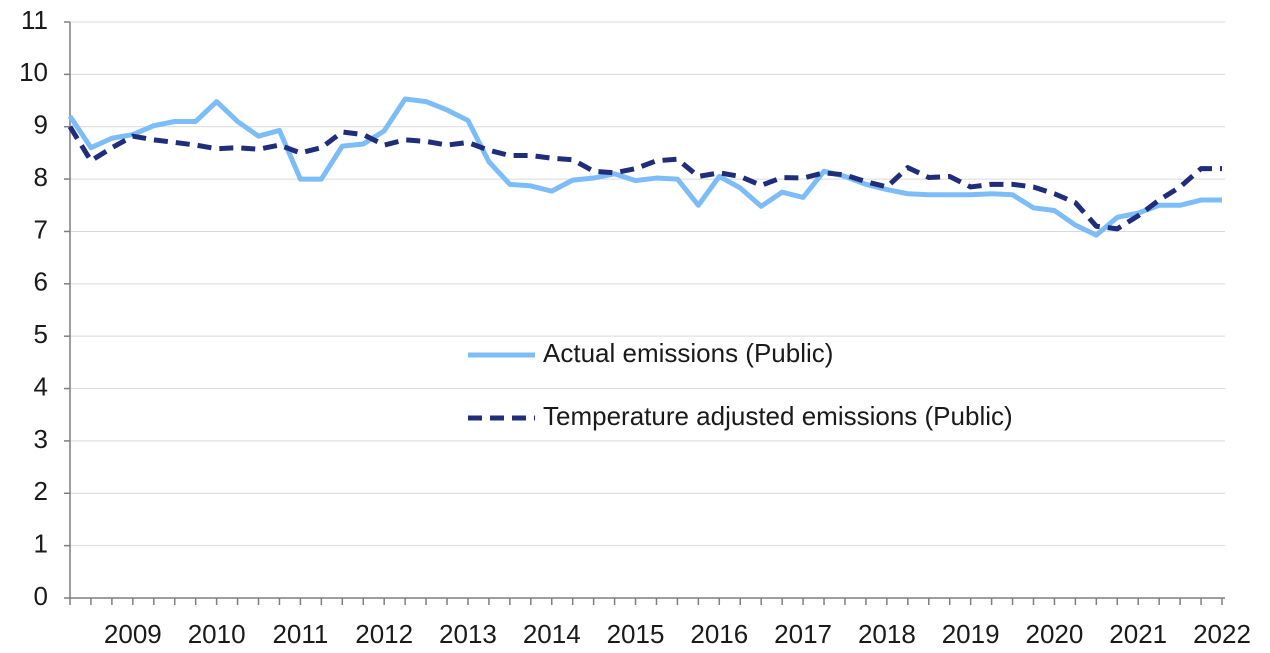  I want to click on x-tick-label: 2017, so click(803, 634).